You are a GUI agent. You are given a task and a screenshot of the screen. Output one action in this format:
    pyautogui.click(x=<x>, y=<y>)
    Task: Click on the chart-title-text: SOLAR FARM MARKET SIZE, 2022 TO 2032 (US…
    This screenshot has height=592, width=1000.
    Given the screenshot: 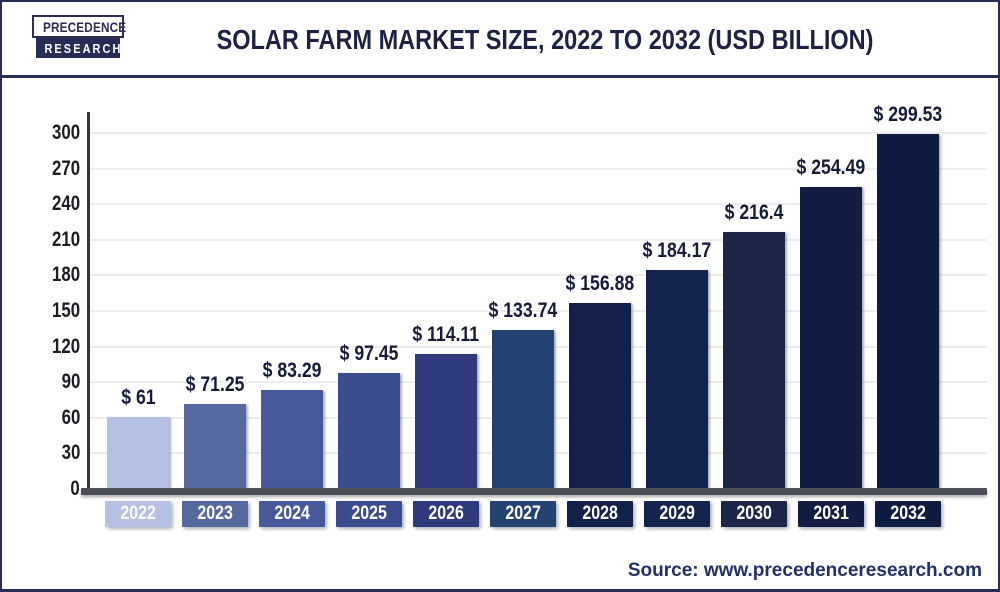 What is the action you would take?
    pyautogui.click(x=545, y=39)
    